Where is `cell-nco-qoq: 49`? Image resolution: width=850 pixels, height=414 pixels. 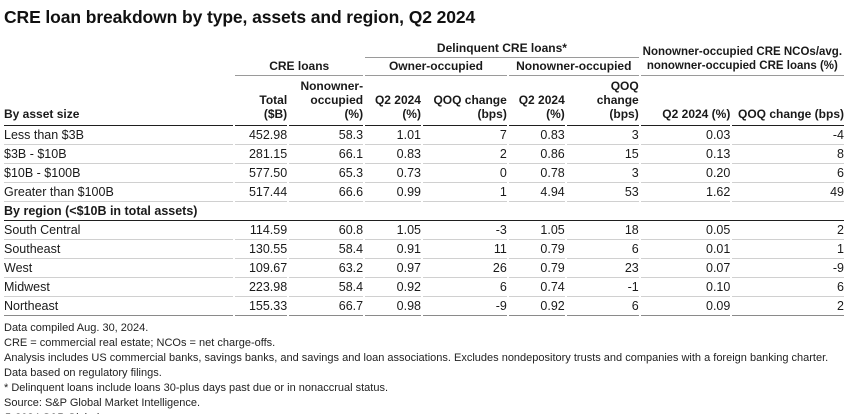
cell-nco-qoq: 49 is located at coordinates (788, 192).